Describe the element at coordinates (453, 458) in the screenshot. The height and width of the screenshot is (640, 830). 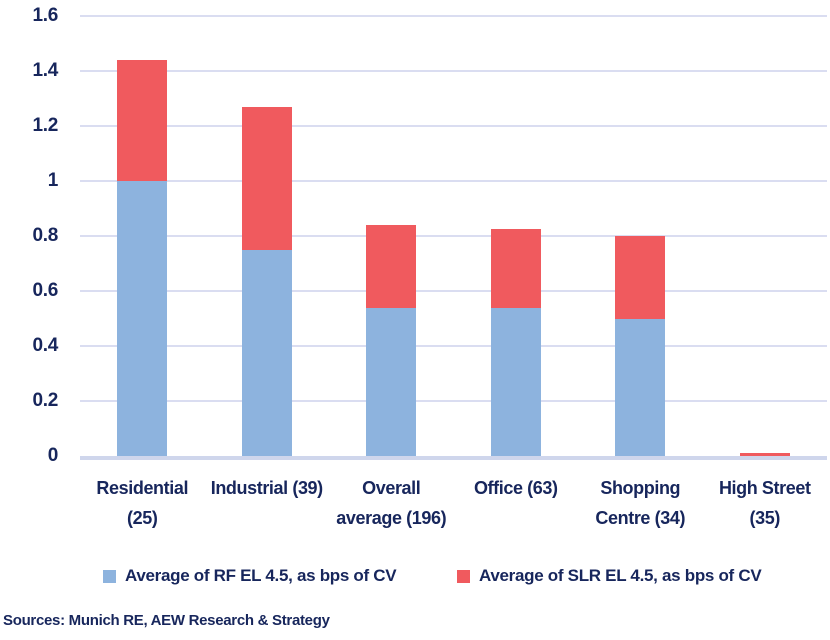
I see `x-axis-line` at that location.